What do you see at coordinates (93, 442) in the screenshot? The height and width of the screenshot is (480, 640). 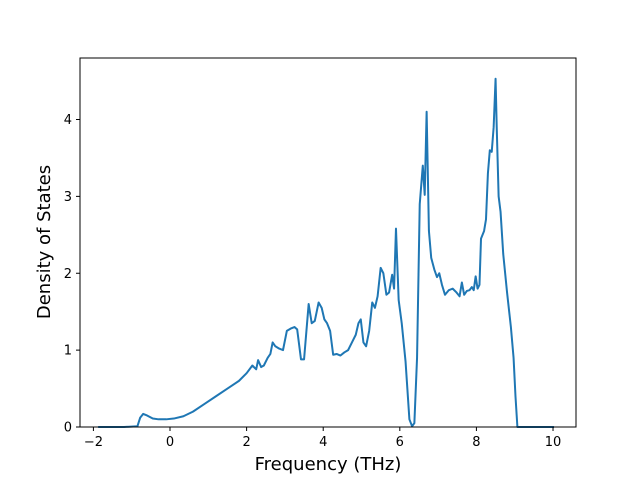 I see `x-tick-label: −2` at bounding box center [93, 442].